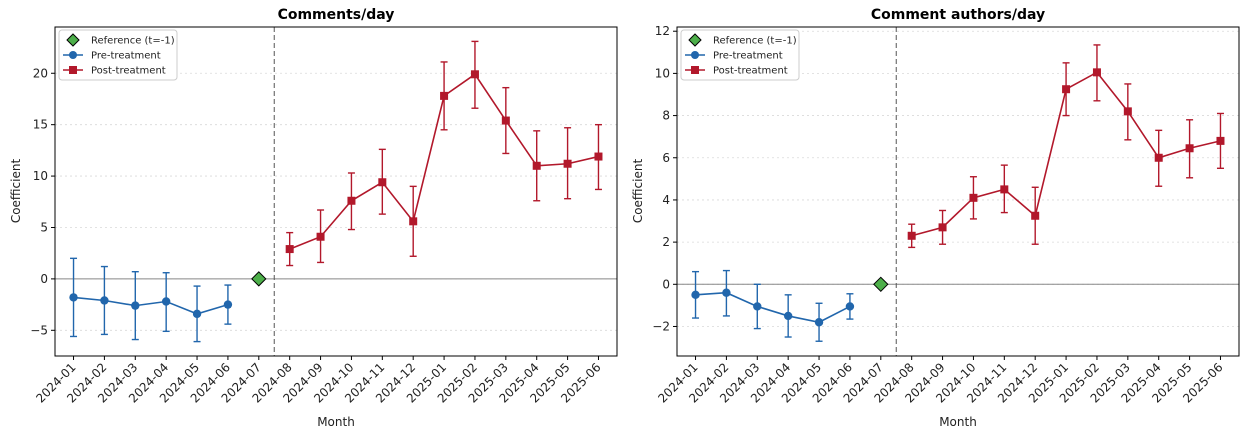 This screenshot has width=1242, height=430. Describe the element at coordinates (39, 330) in the screenshot. I see `y-tick-label: −5` at that location.